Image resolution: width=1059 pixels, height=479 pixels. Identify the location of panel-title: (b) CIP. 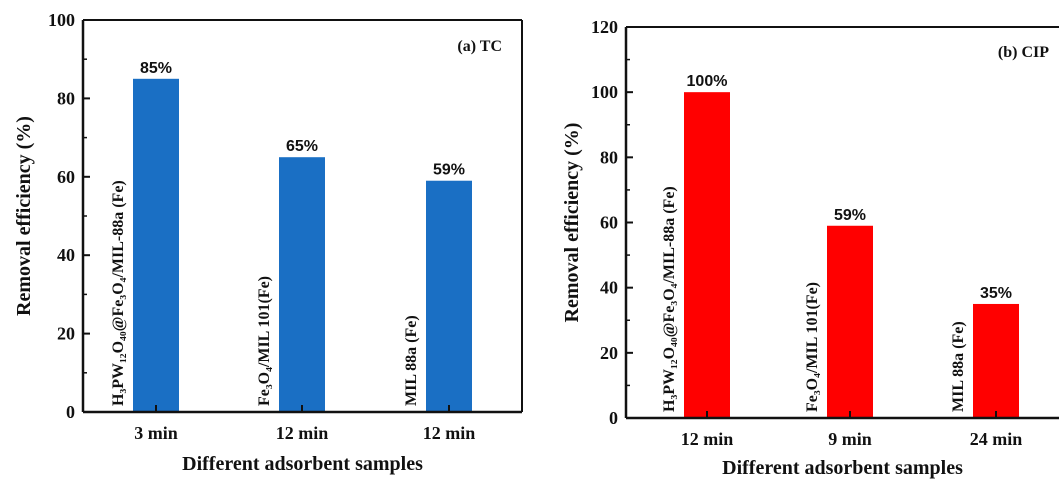
(1023, 52).